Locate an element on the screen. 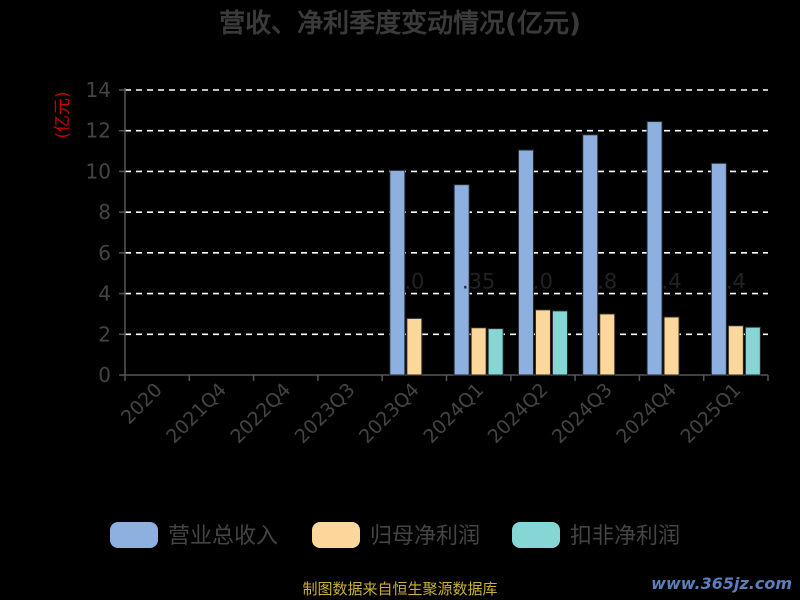  x-tick-label: 2021Q4 is located at coordinates (196, 413).